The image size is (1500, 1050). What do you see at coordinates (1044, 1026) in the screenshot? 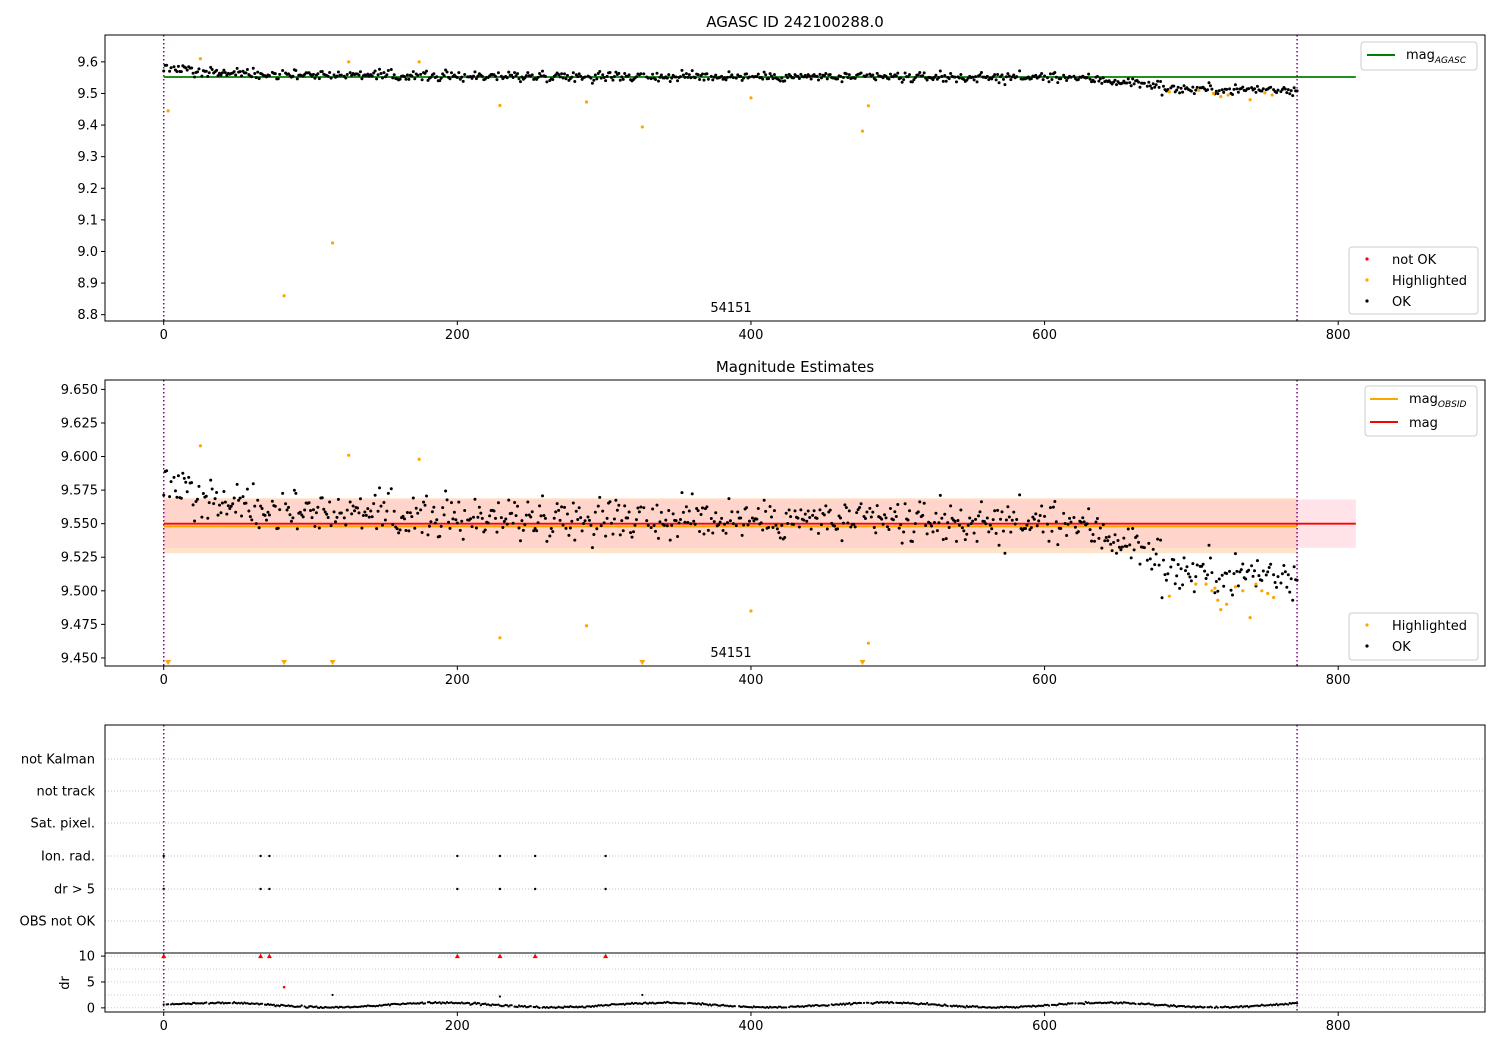
I see `x-tick-label: 600` at bounding box center [1044, 1026].